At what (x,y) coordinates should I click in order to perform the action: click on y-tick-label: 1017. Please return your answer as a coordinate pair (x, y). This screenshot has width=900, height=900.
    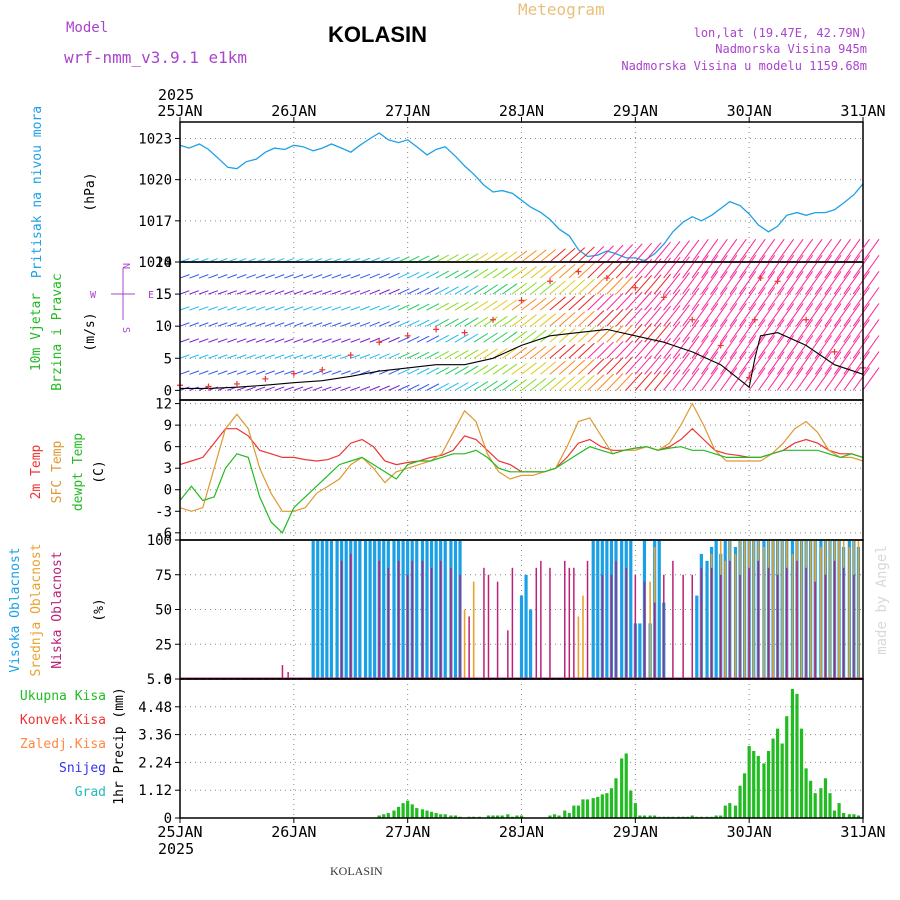
    Looking at the image, I should click on (155, 222).